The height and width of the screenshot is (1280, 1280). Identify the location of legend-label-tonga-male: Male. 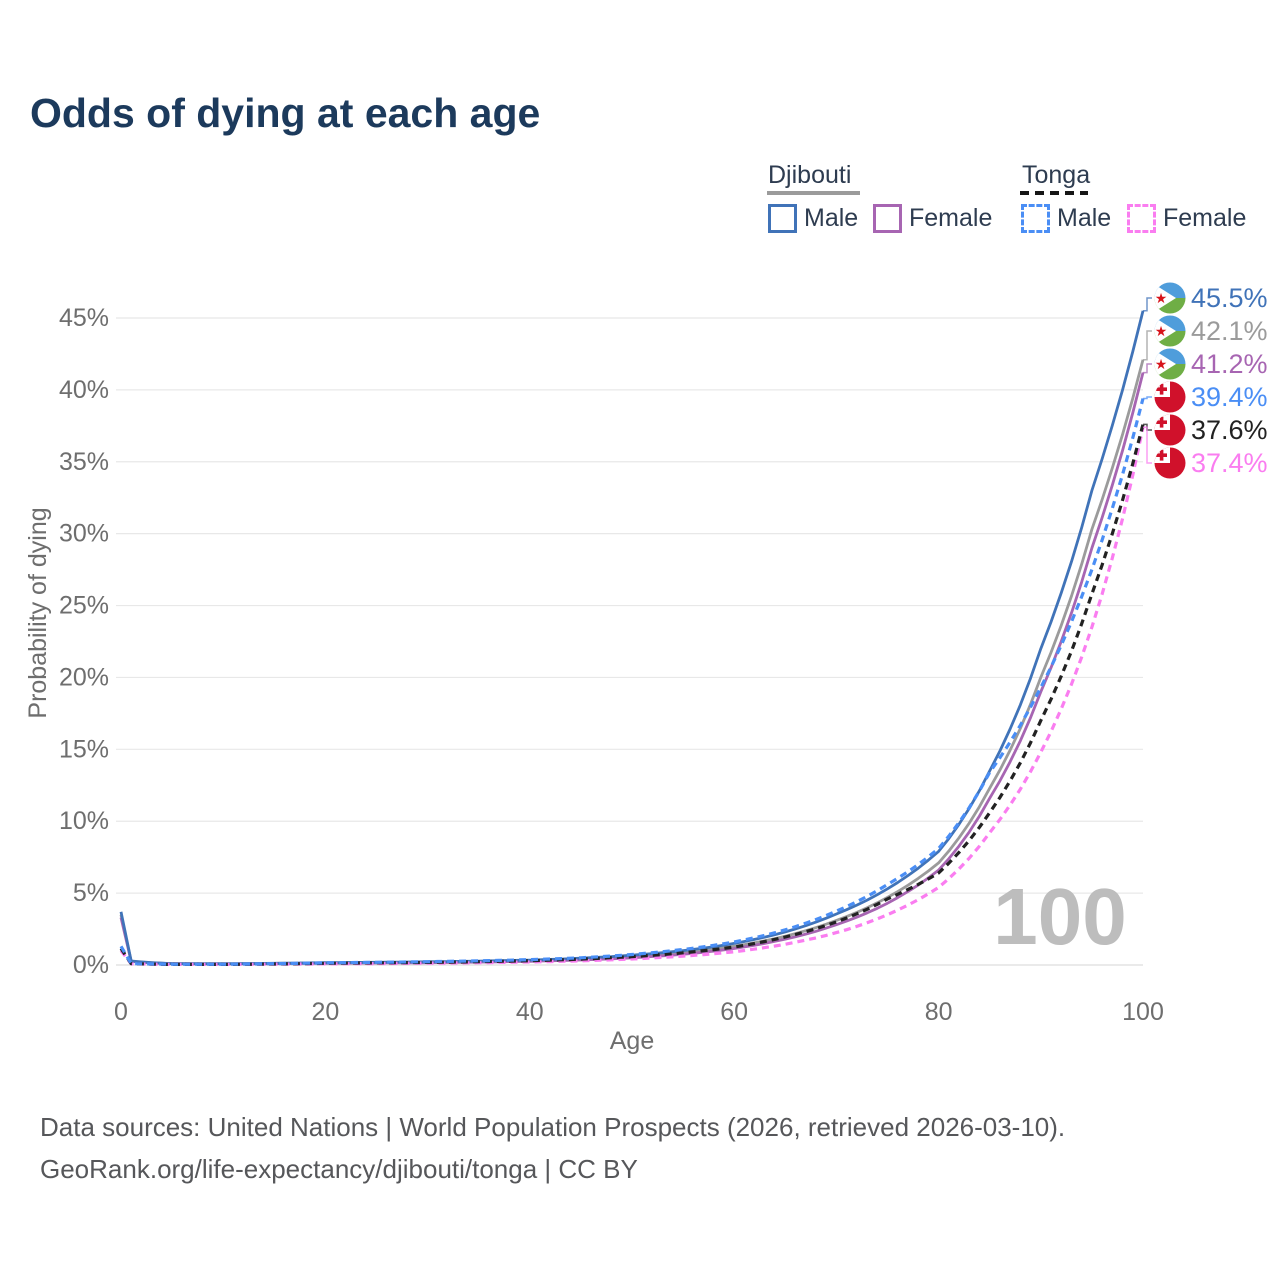
(1084, 218).